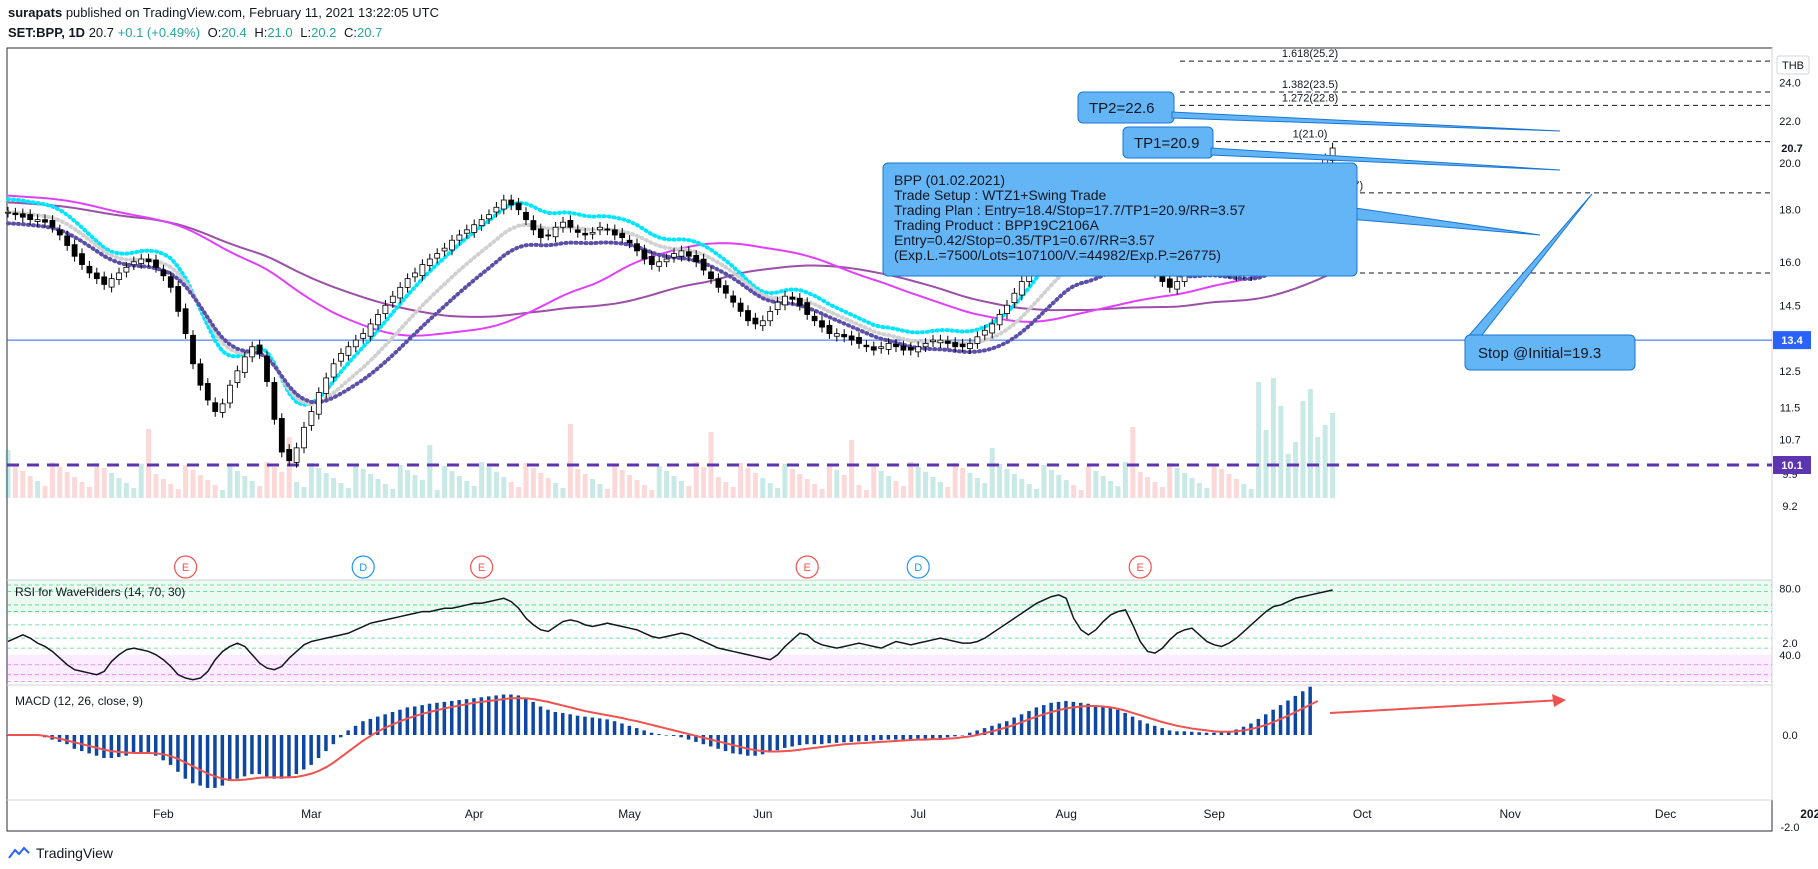 The width and height of the screenshot is (1818, 869). I want to click on event-marker-letter-5: E, so click(1140, 568).